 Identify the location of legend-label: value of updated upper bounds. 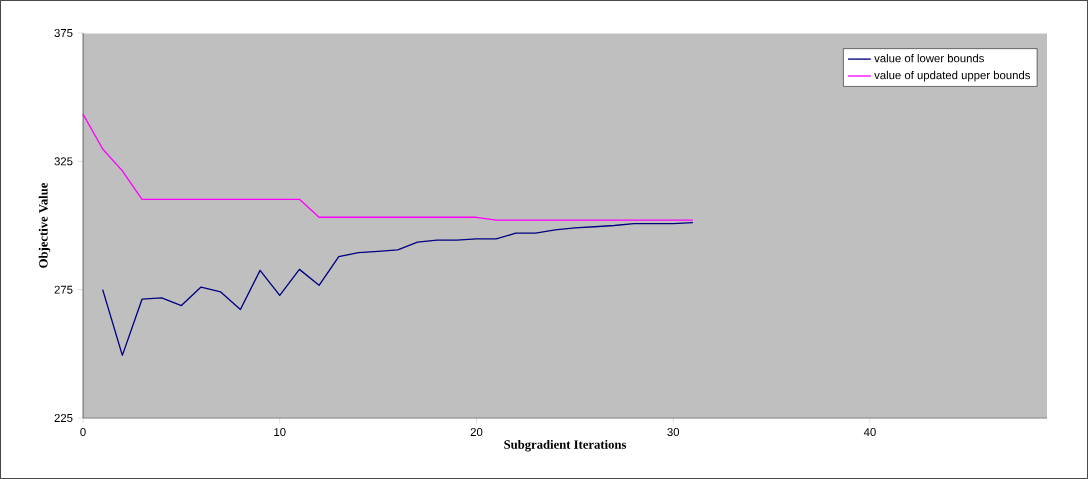
(952, 76).